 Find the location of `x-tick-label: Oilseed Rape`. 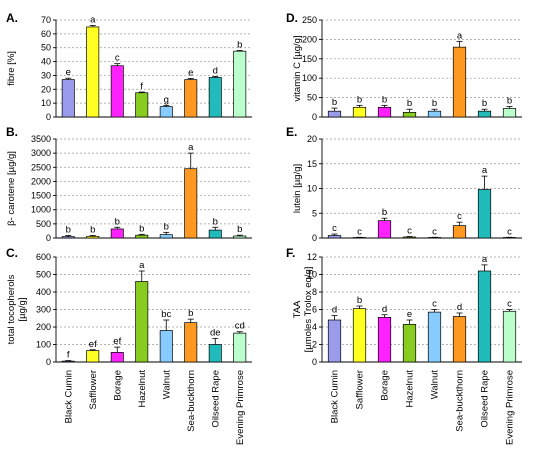

x-tick-label: Oilseed Rape is located at coordinates (215, 399).